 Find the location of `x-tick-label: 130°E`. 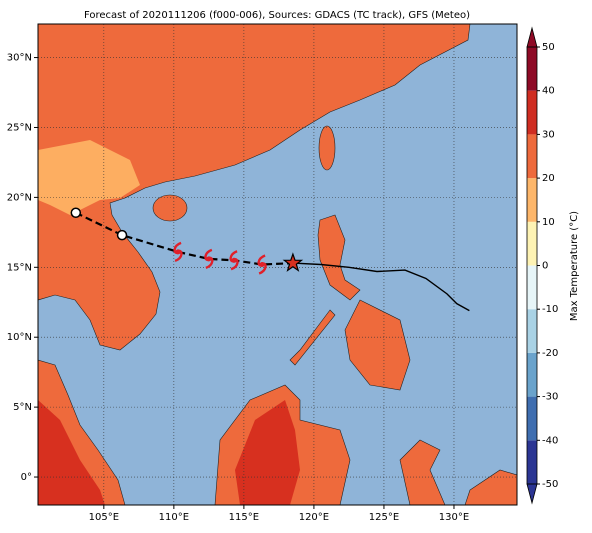

x-tick-label: 130°E is located at coordinates (454, 517).